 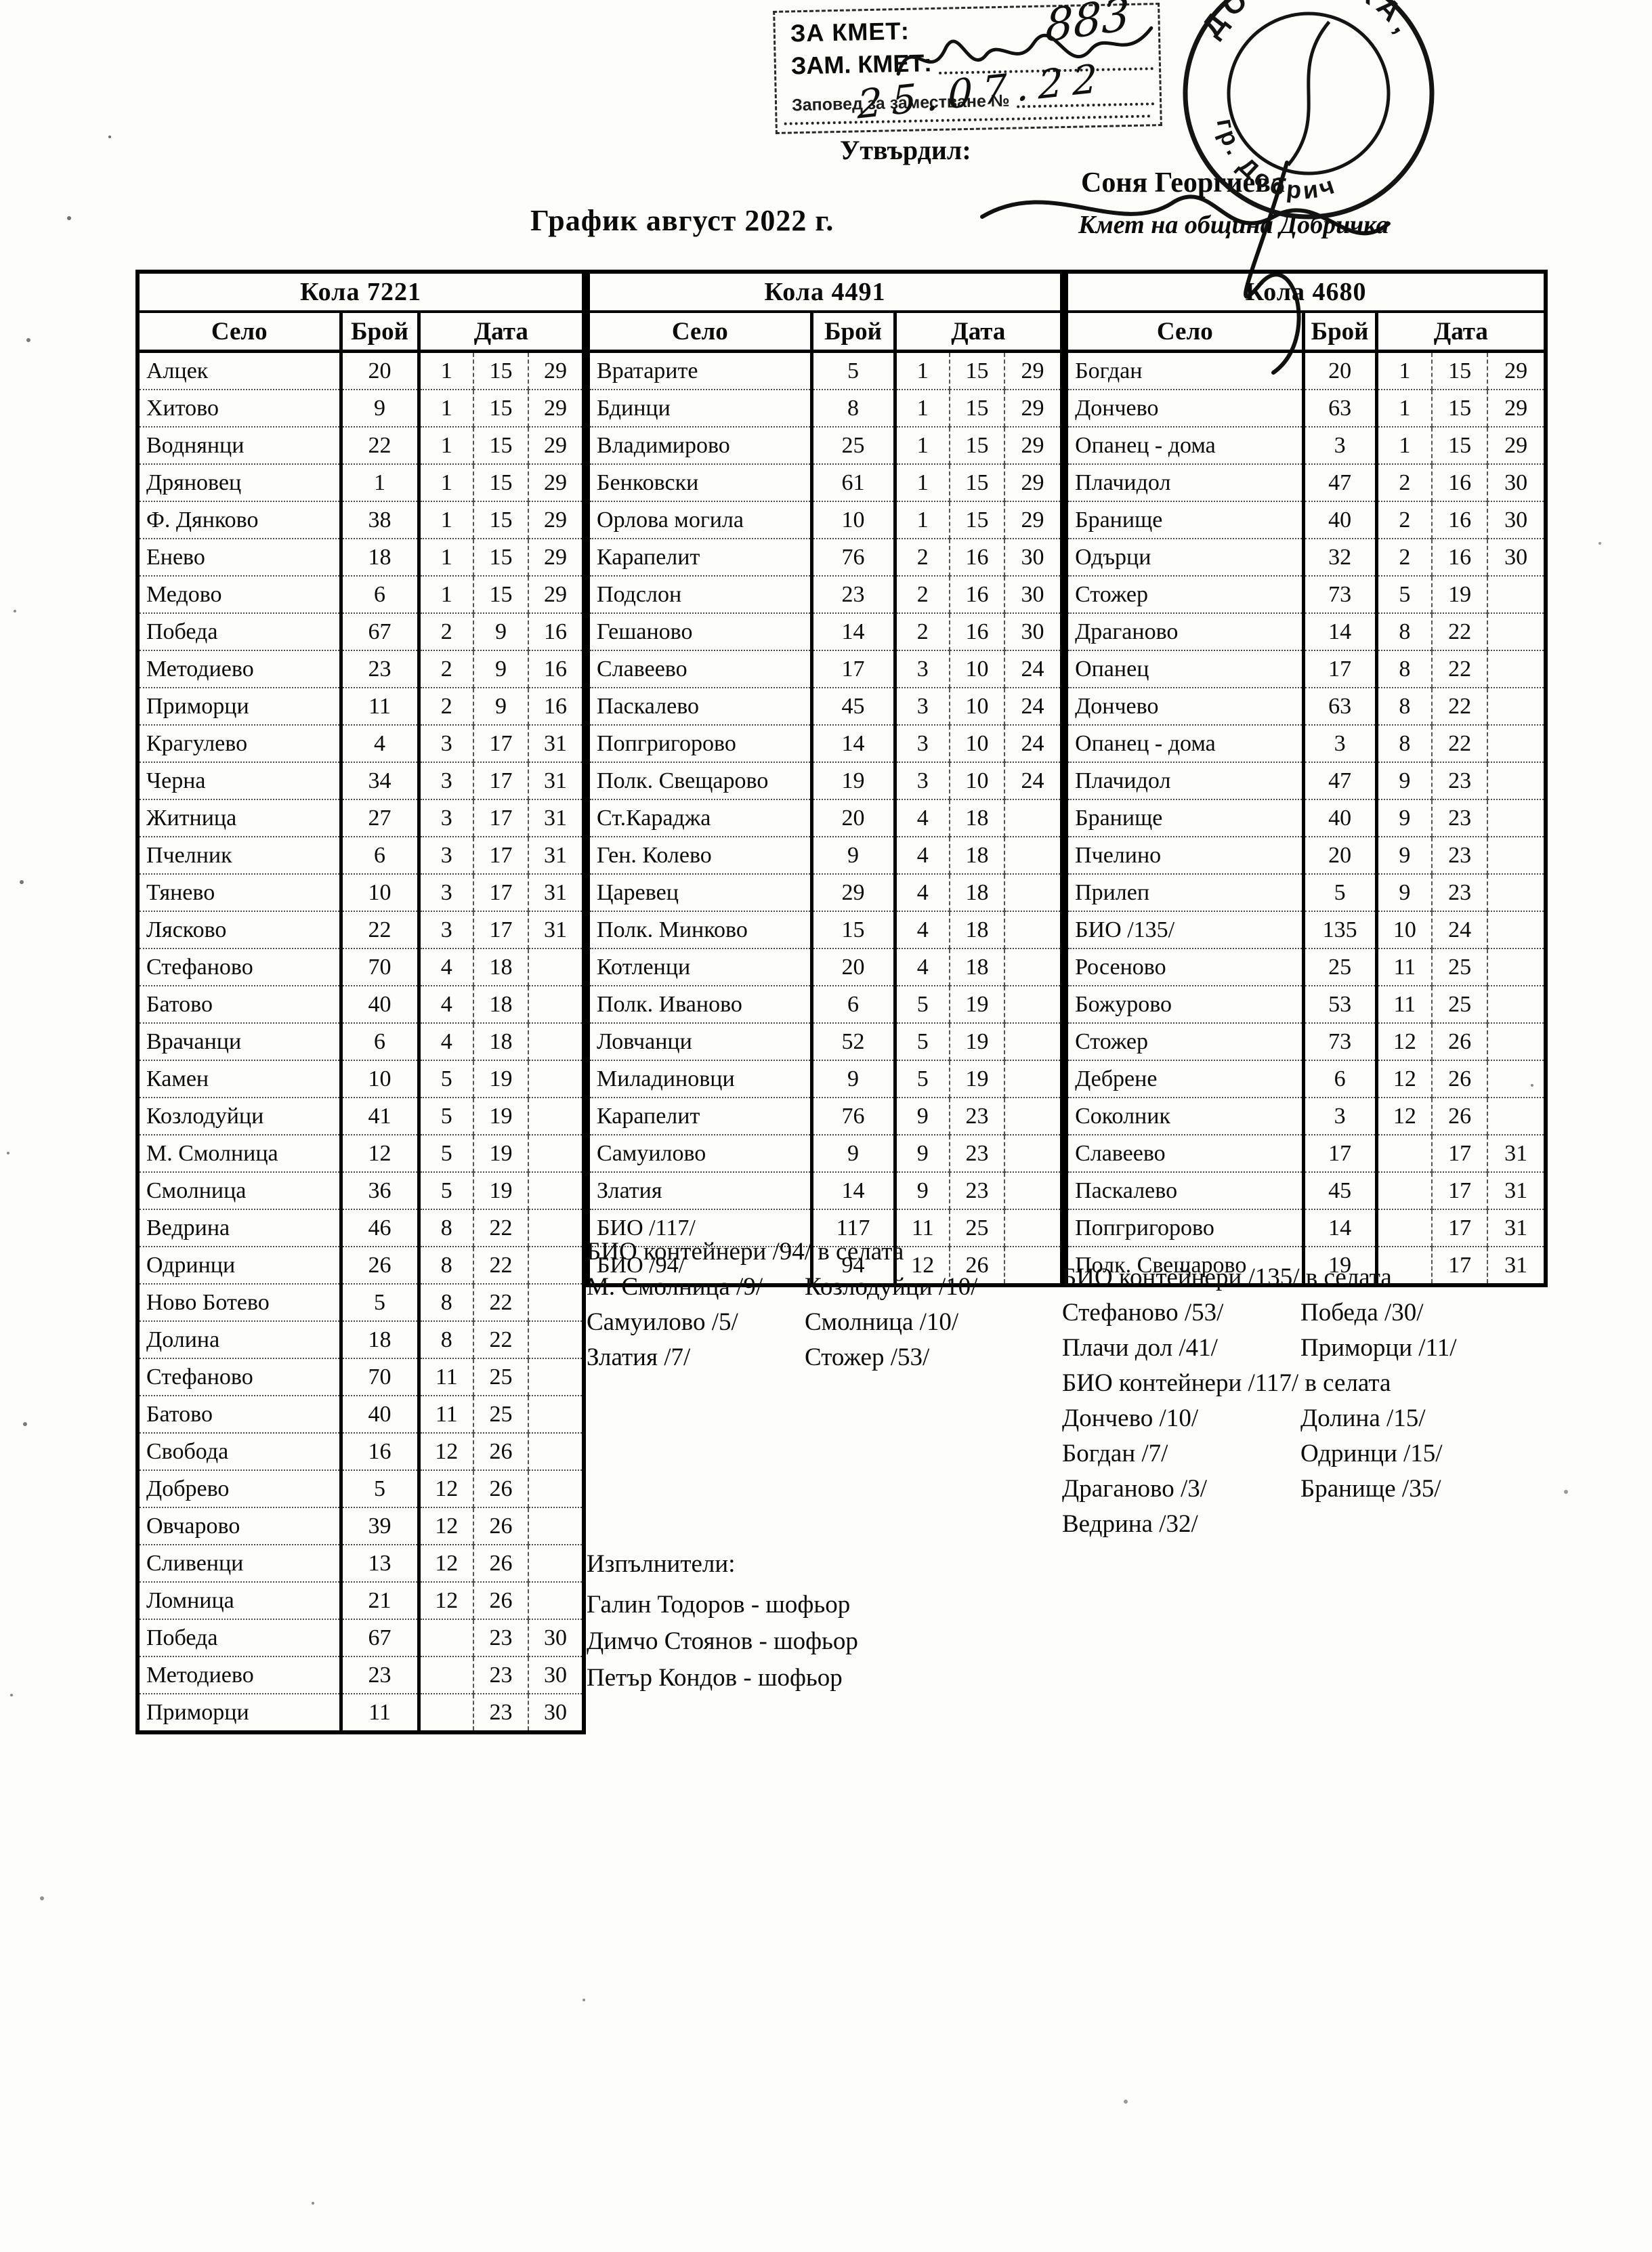 What do you see at coordinates (826, 520) in the screenshot?
I see `table-row: Орлова могила 10 1 15 29` at bounding box center [826, 520].